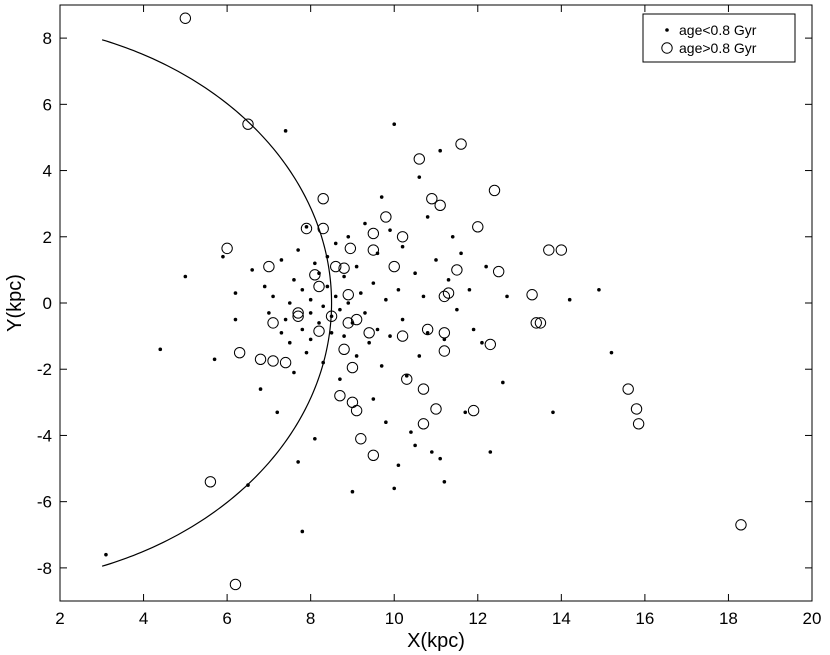 This screenshot has width=830, height=655. Describe the element at coordinates (394, 618) in the screenshot. I see `x-tick-label: 10` at that location.